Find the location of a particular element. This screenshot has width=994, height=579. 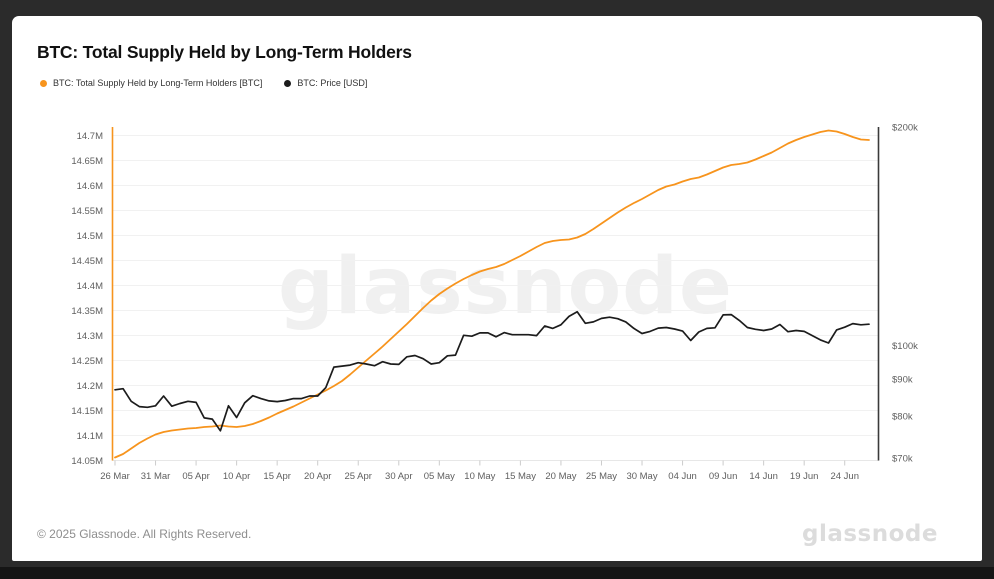

left-axis-tick-label: 14.2M is located at coordinates (90, 386).